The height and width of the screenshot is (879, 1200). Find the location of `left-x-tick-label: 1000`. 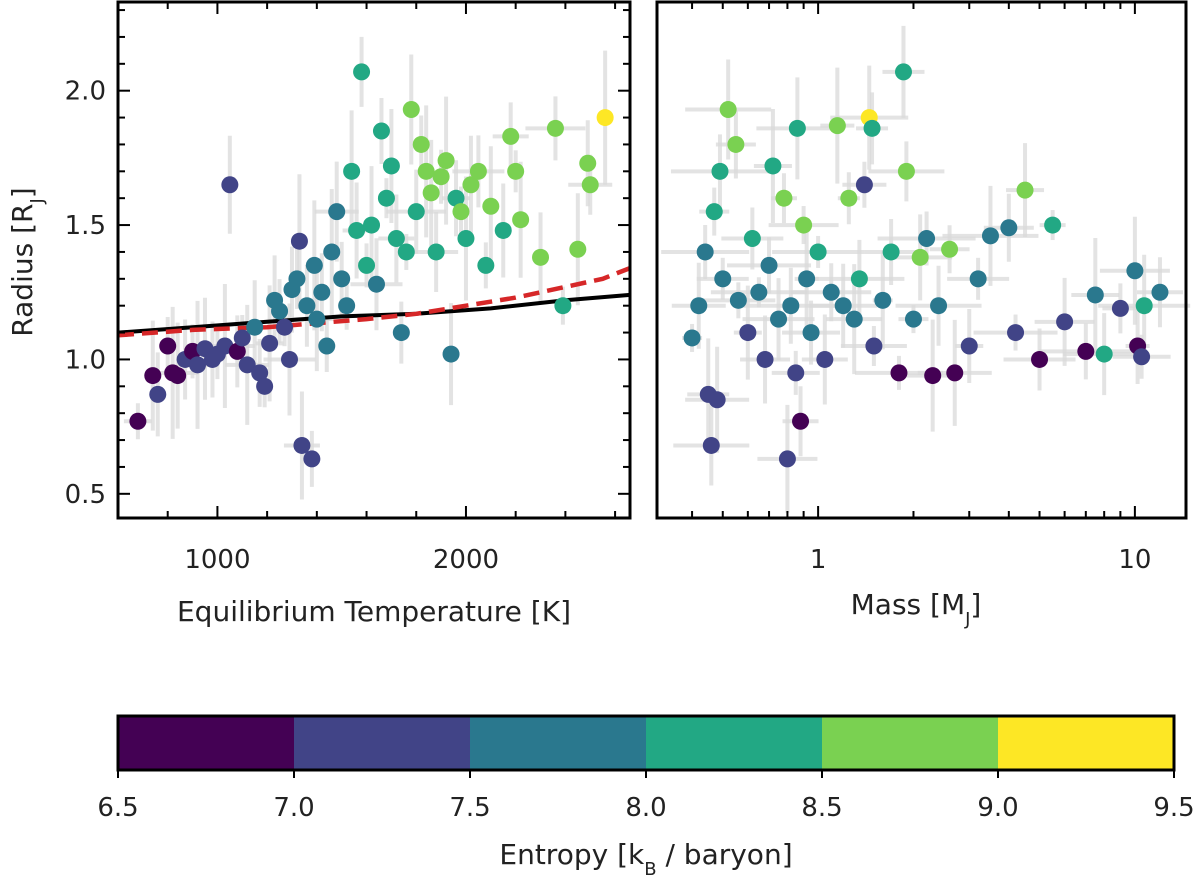

left-x-tick-label: 1000 is located at coordinates (217, 560).